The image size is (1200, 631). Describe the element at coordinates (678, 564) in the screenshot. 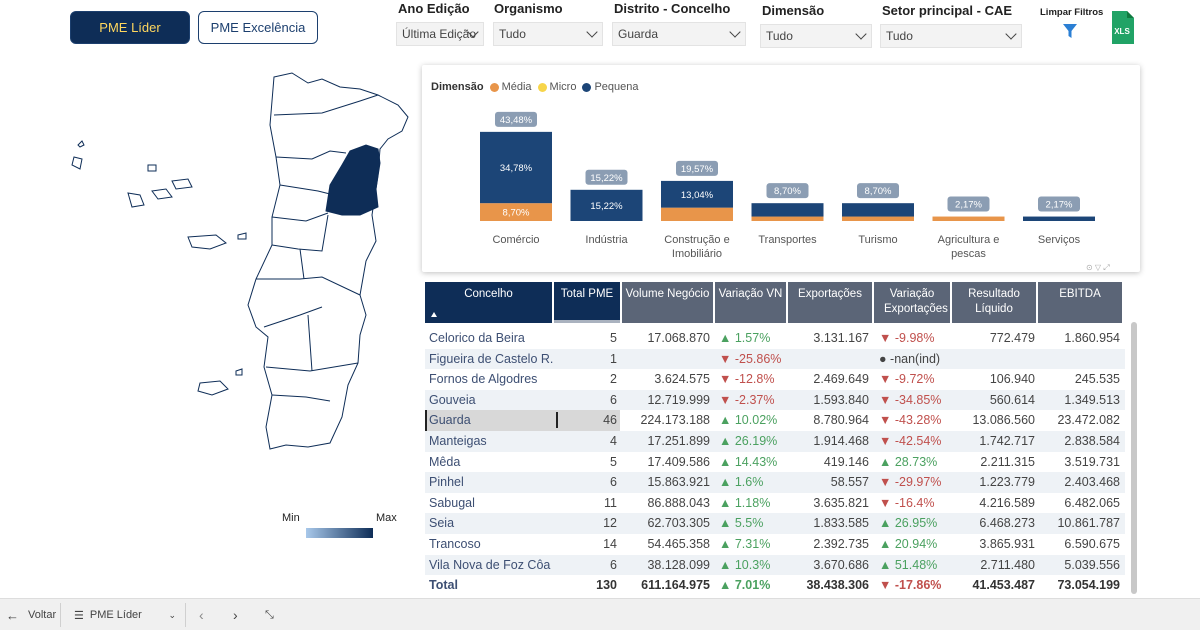

I see `cell-volume-negocio: 38.128.099` at that location.